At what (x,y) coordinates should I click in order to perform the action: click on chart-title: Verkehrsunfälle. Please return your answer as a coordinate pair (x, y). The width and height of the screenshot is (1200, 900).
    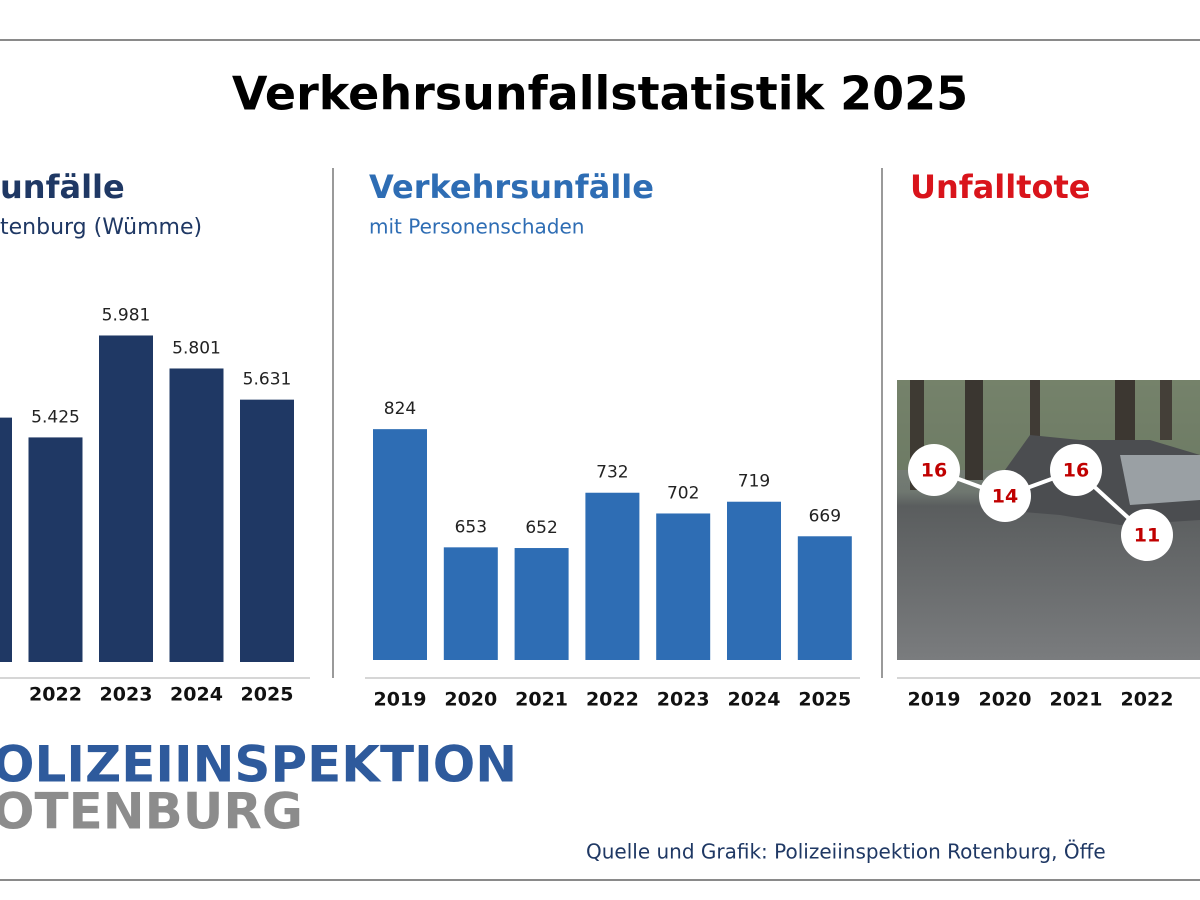
    Looking at the image, I should click on (511, 187).